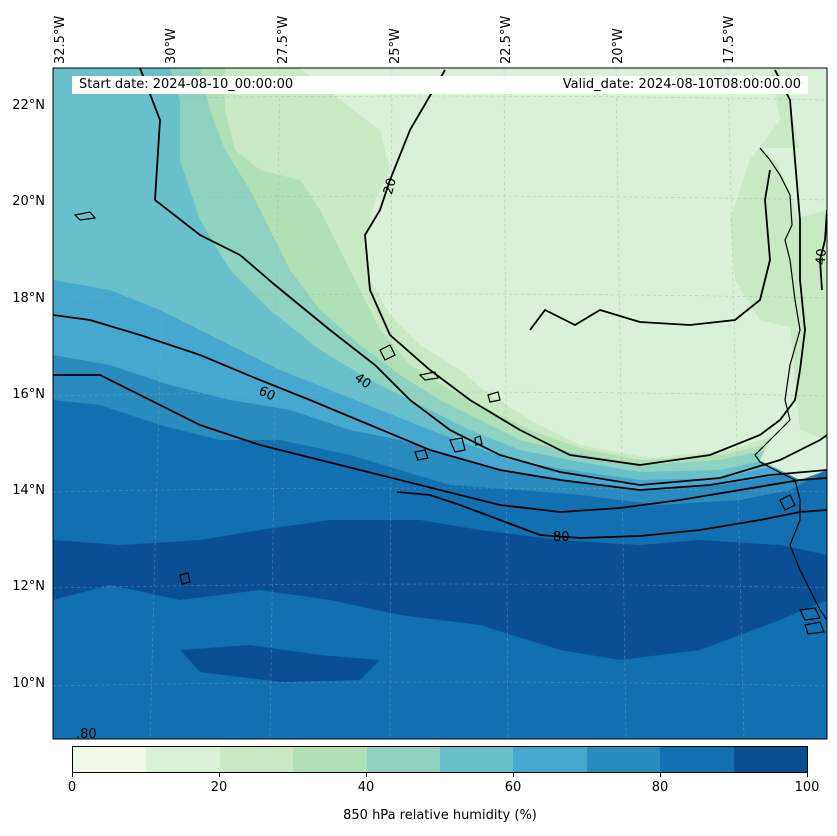 This screenshot has height=836, width=837. I want to click on colorbar, so click(440, 759).